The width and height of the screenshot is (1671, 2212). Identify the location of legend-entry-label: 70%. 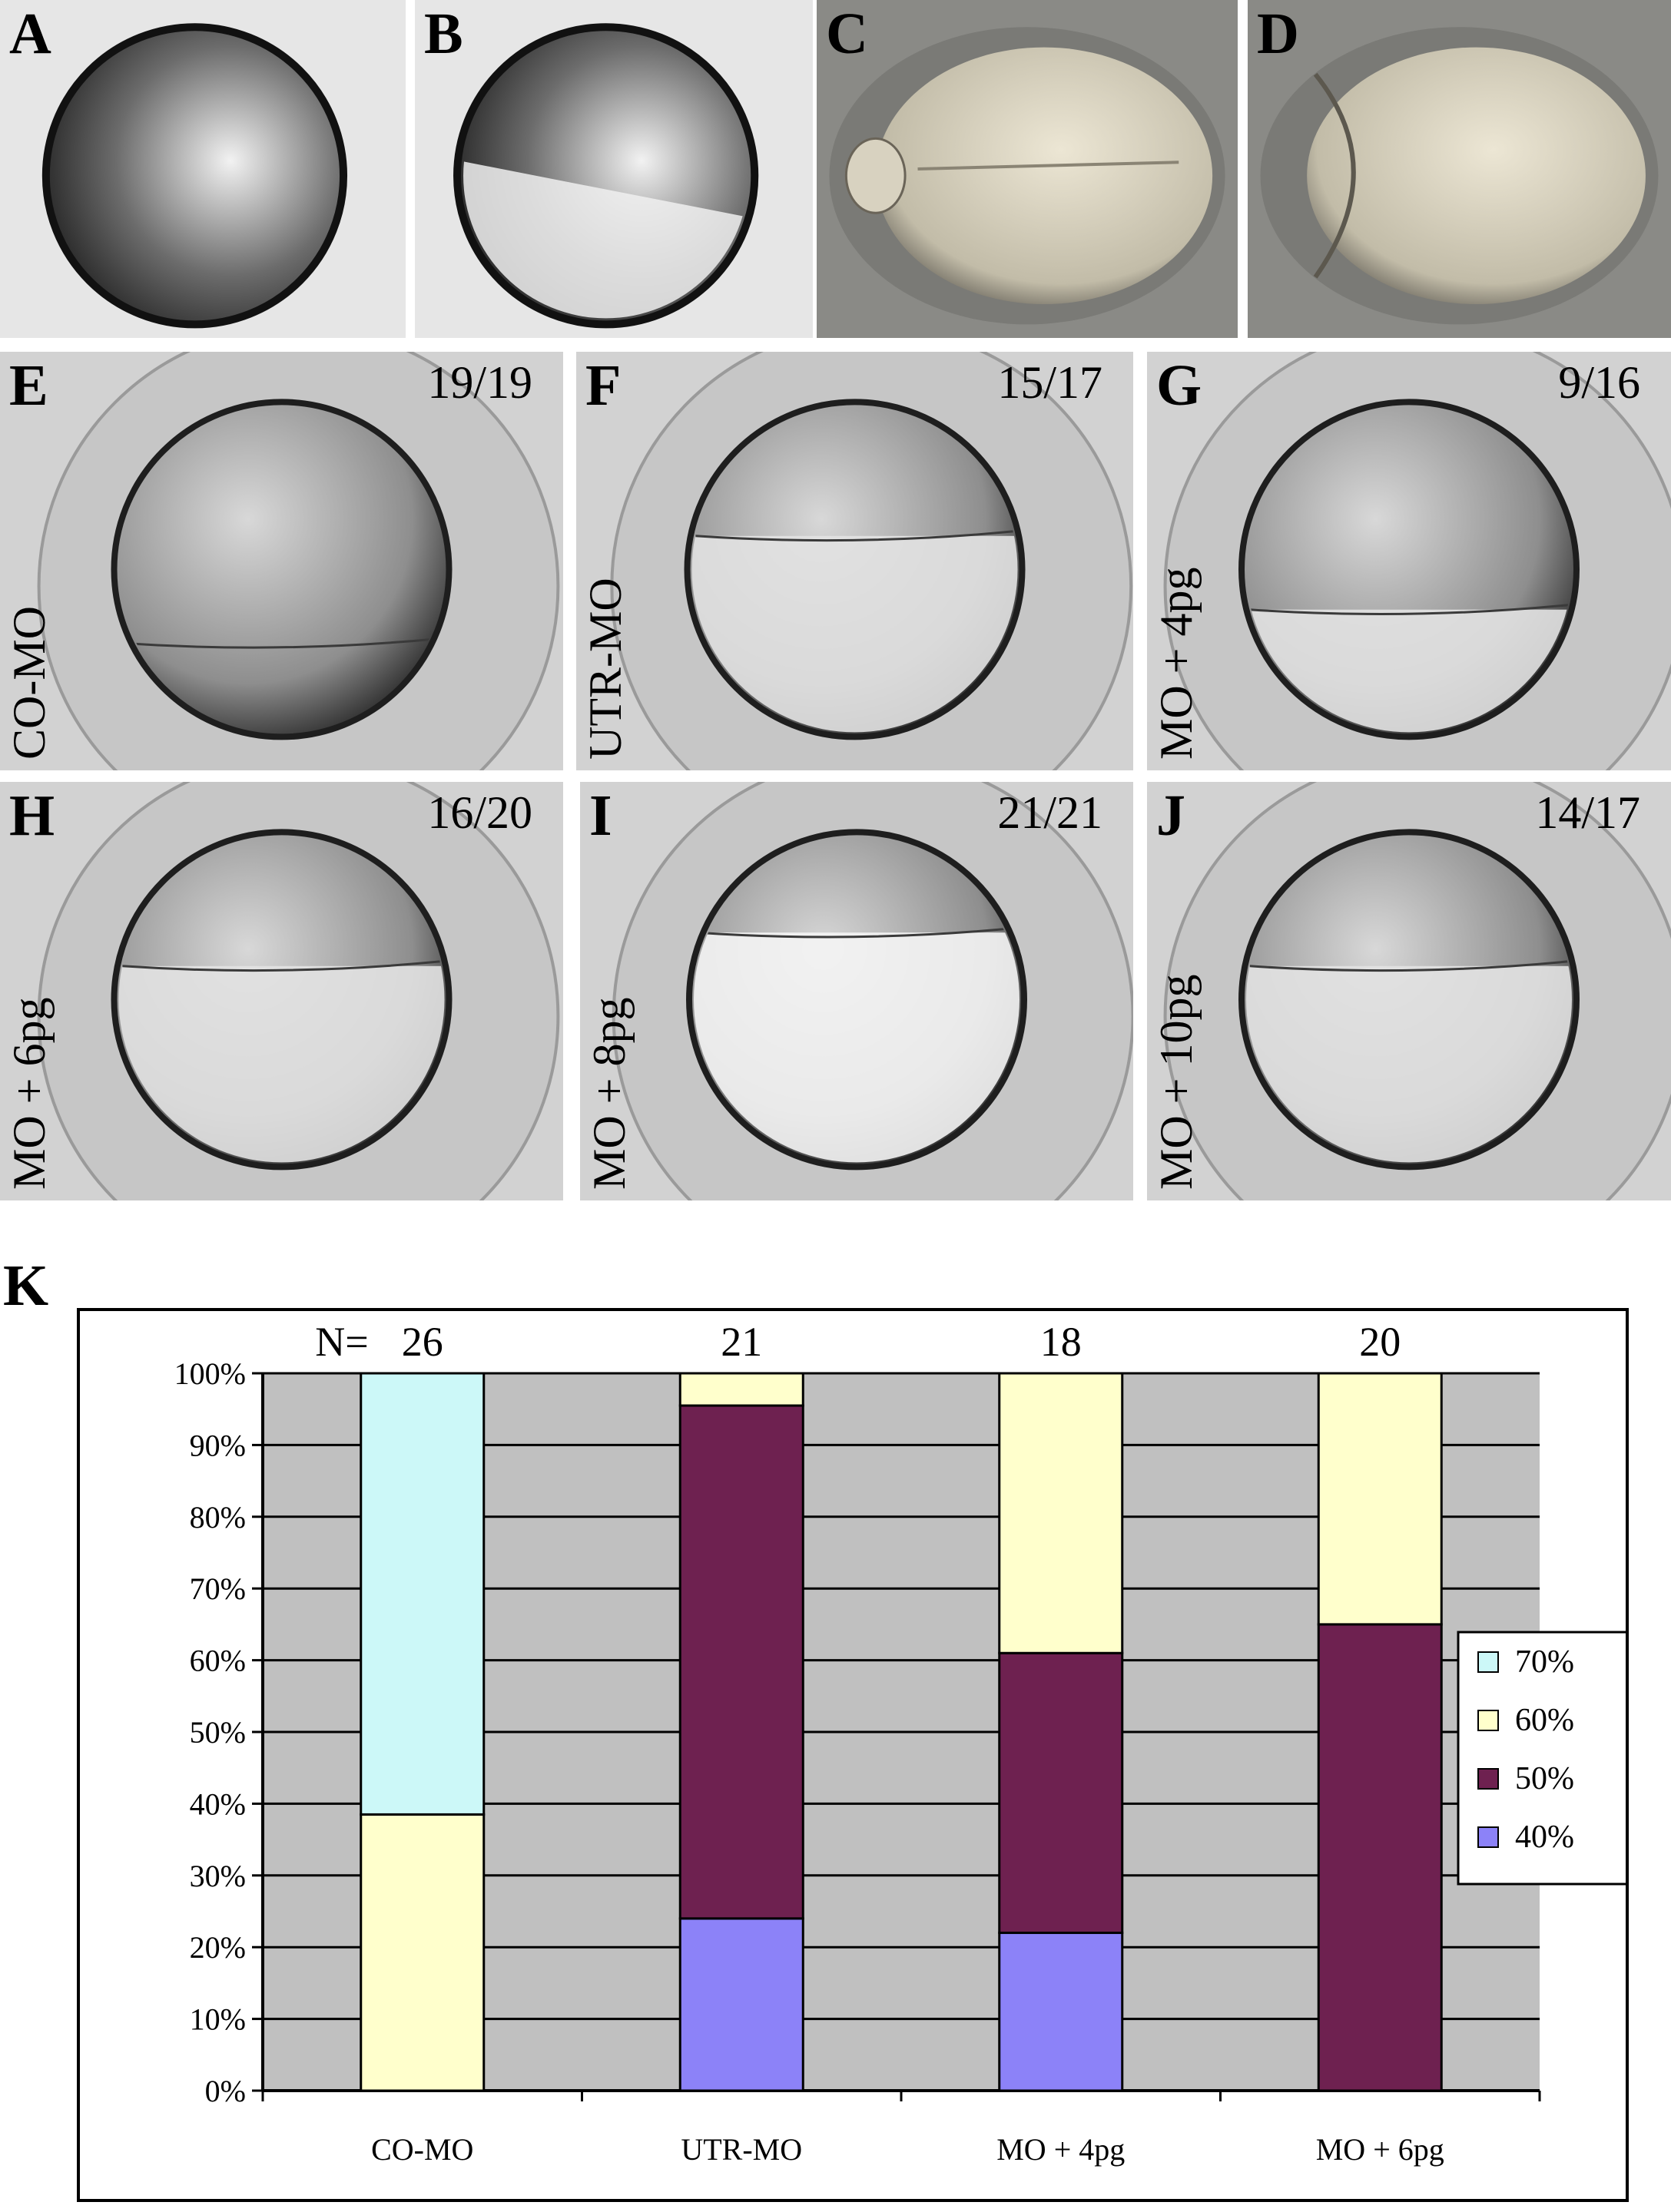
(1544, 1662).